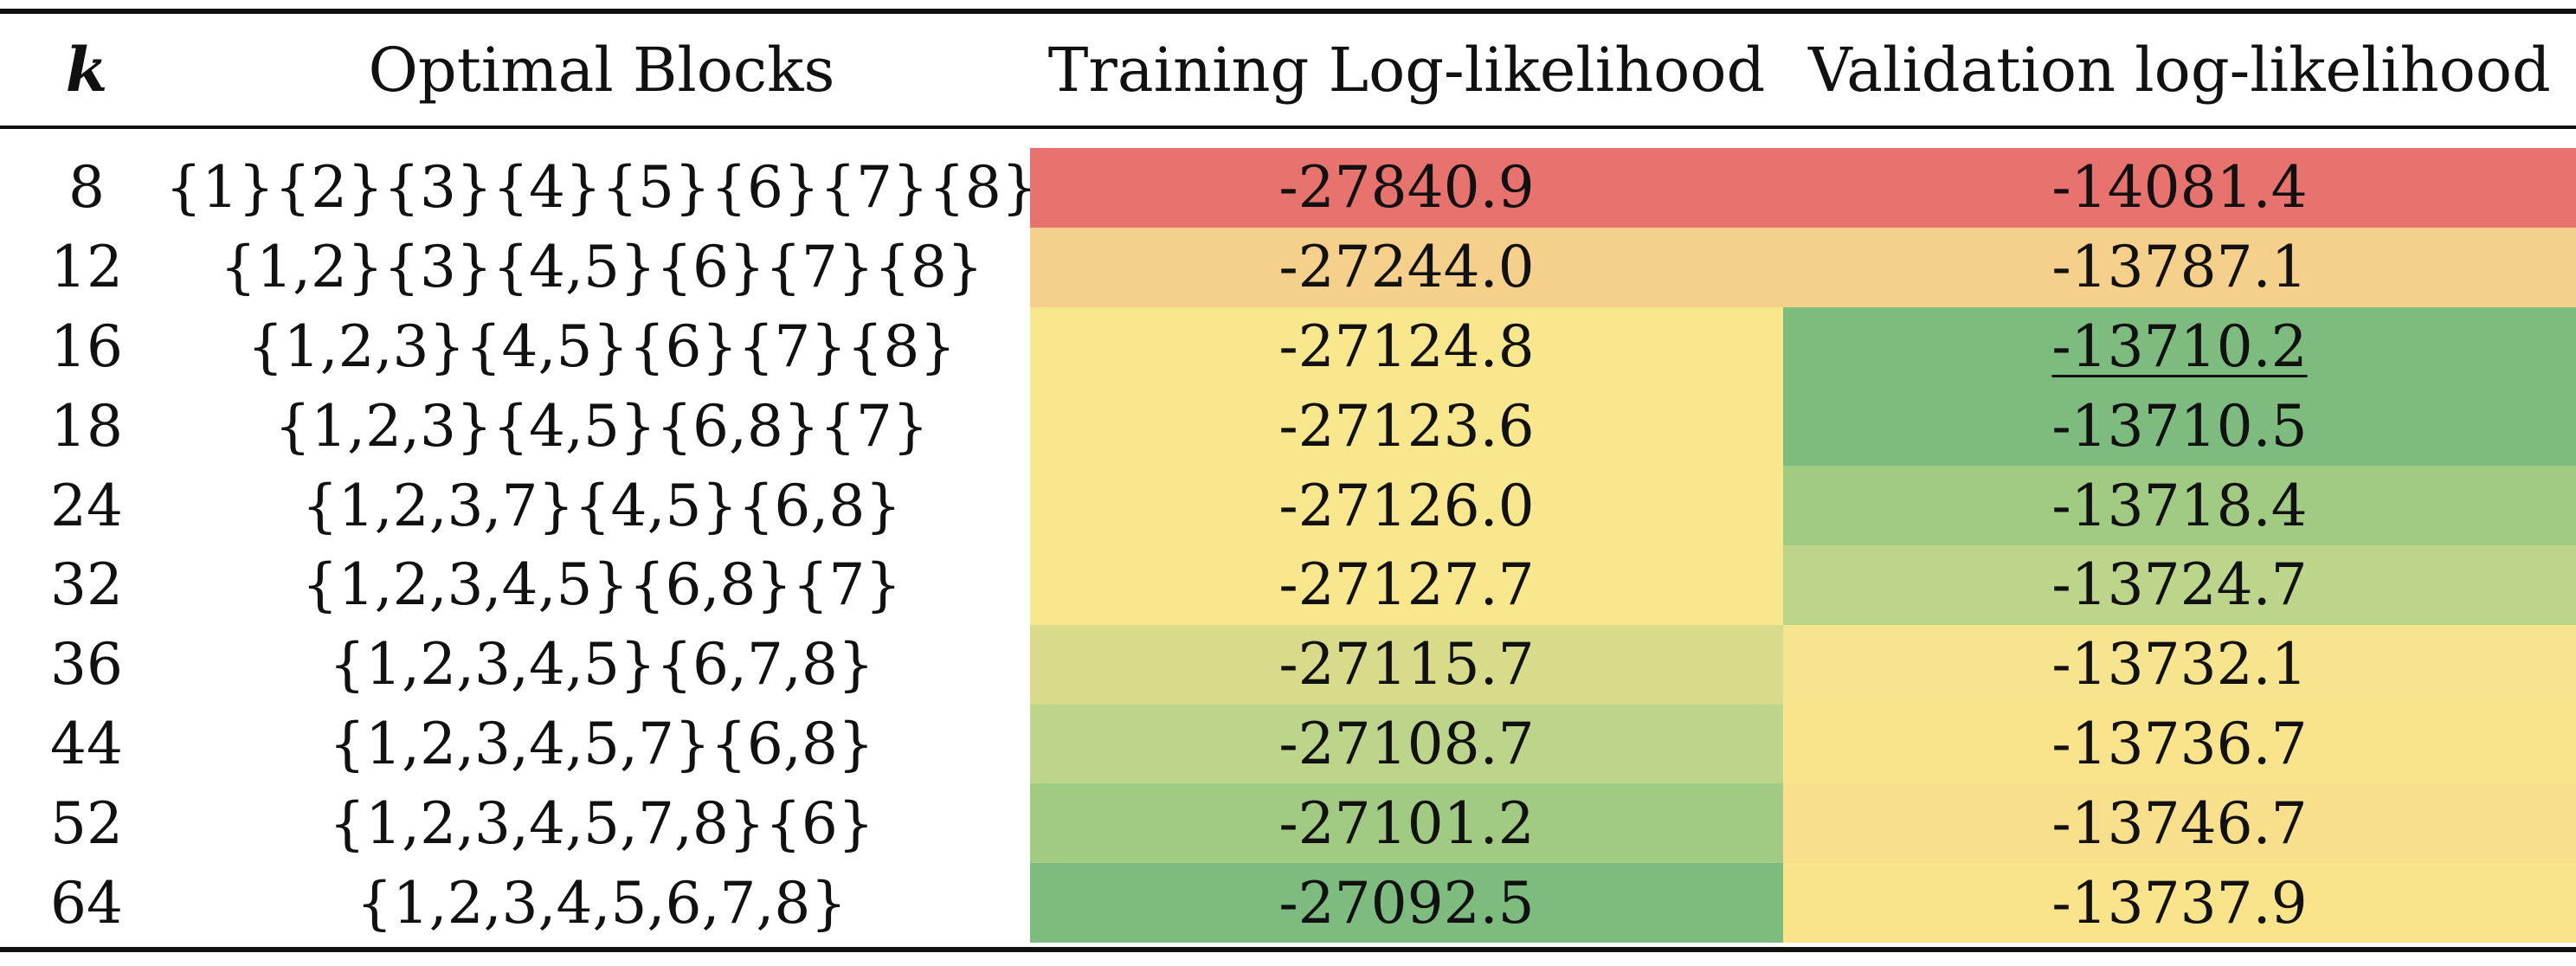 The image size is (2576, 966). I want to click on cell-training-log-likelihood: -27115.7, so click(1406, 664).